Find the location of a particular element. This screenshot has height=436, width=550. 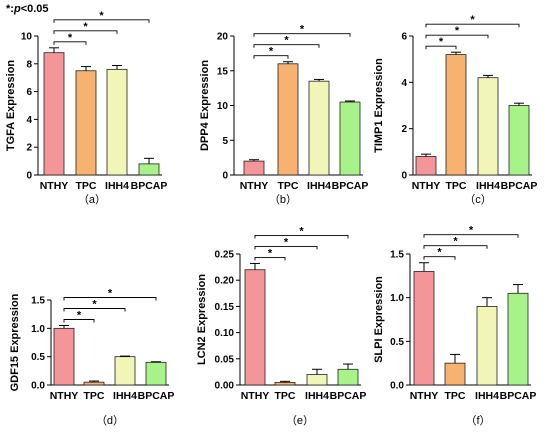

panel-e-y-tick-label: 0.20 is located at coordinates (225, 281).